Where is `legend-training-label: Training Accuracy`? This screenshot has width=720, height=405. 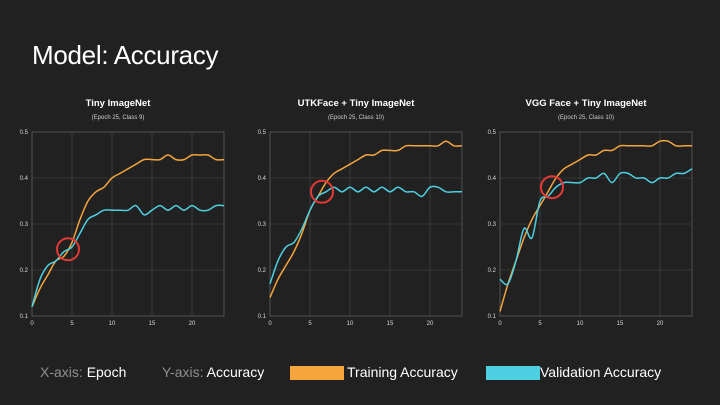
legend-training-label: Training Accuracy is located at coordinates (402, 372).